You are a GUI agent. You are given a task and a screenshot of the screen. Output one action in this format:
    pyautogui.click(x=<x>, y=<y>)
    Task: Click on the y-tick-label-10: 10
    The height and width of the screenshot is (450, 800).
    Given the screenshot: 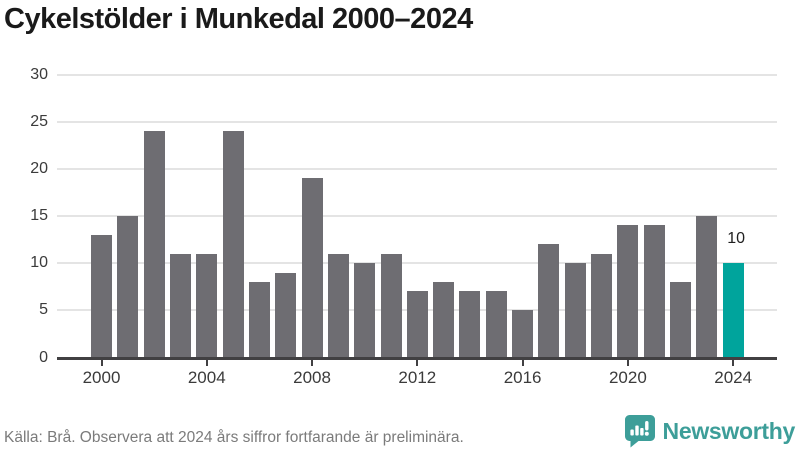 What is the action you would take?
    pyautogui.click(x=39, y=263)
    